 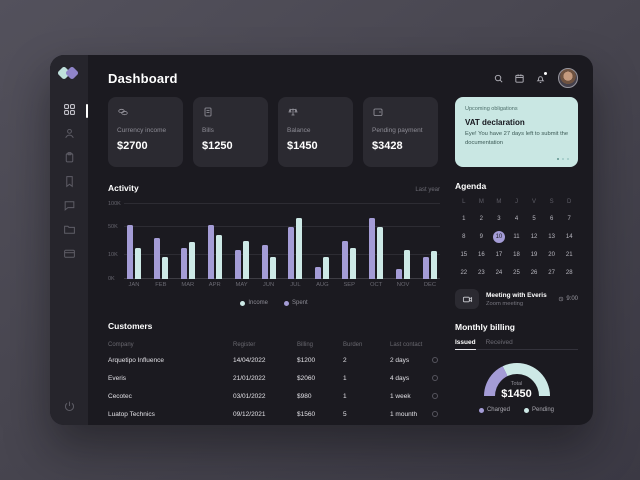 What do you see at coordinates (569, 237) in the screenshot?
I see `calendar-day: 14` at bounding box center [569, 237].